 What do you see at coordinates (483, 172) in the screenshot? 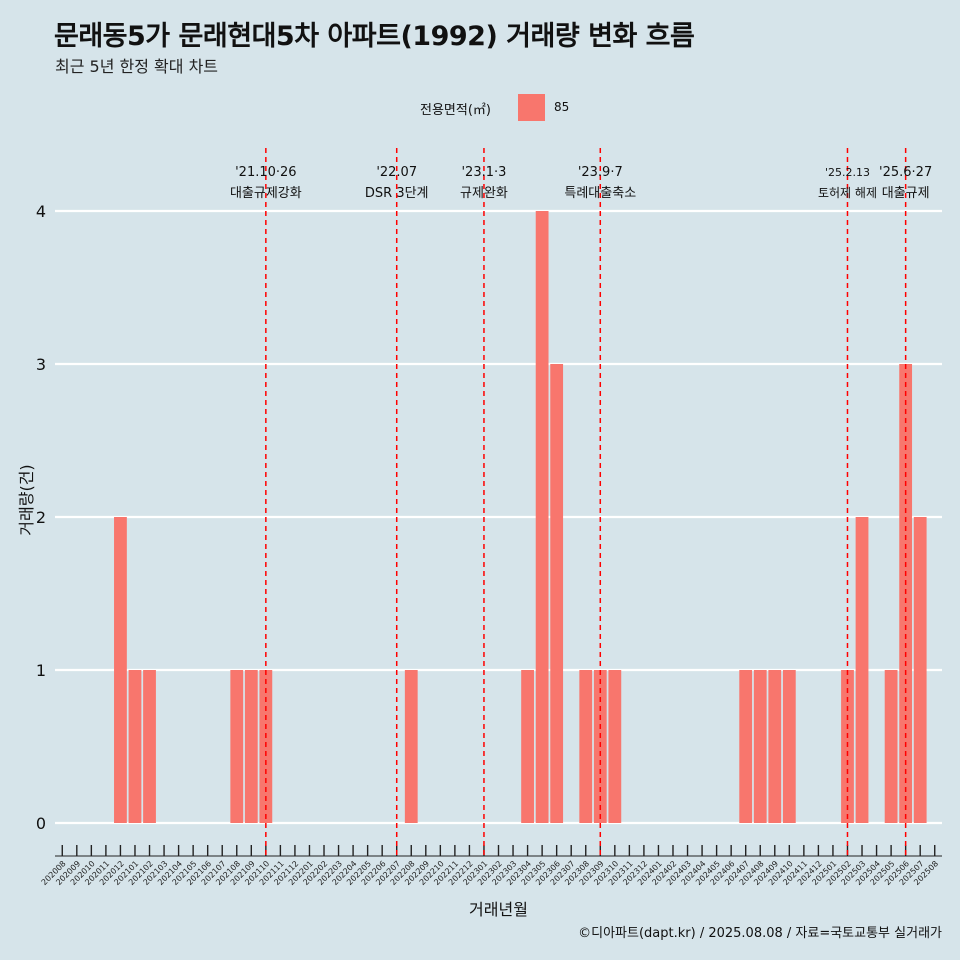
I see `event-date-202301: '23.1·3` at bounding box center [483, 172].